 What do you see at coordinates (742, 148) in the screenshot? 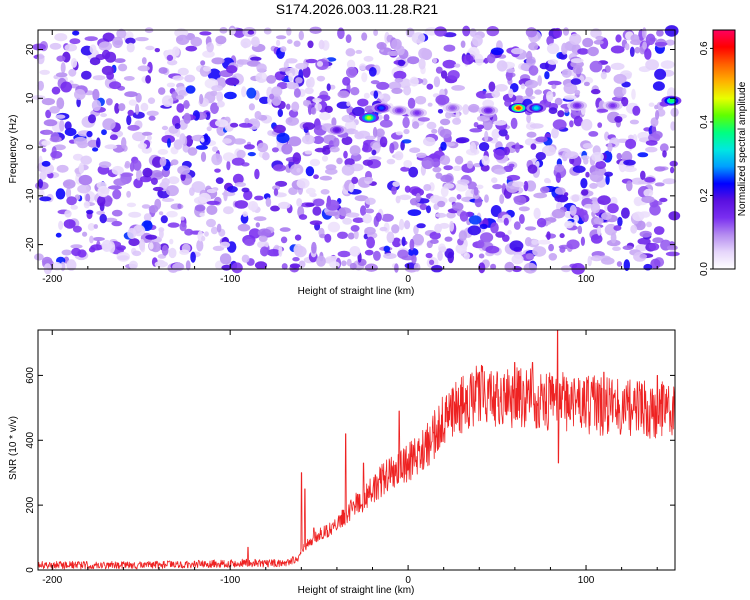
I see `colorbar-label: Normalized spectral amplitude` at bounding box center [742, 148].